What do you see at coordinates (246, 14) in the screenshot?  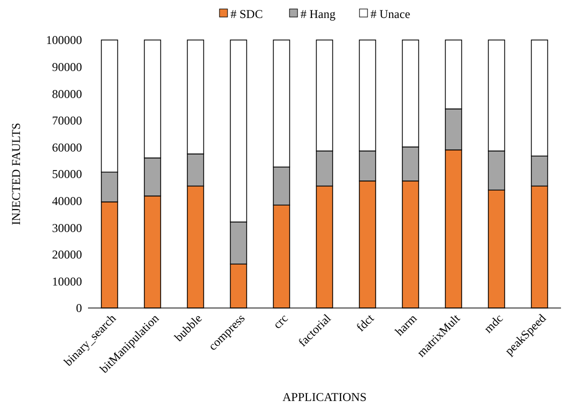 I see `legend-label: # SDC` at bounding box center [246, 14].